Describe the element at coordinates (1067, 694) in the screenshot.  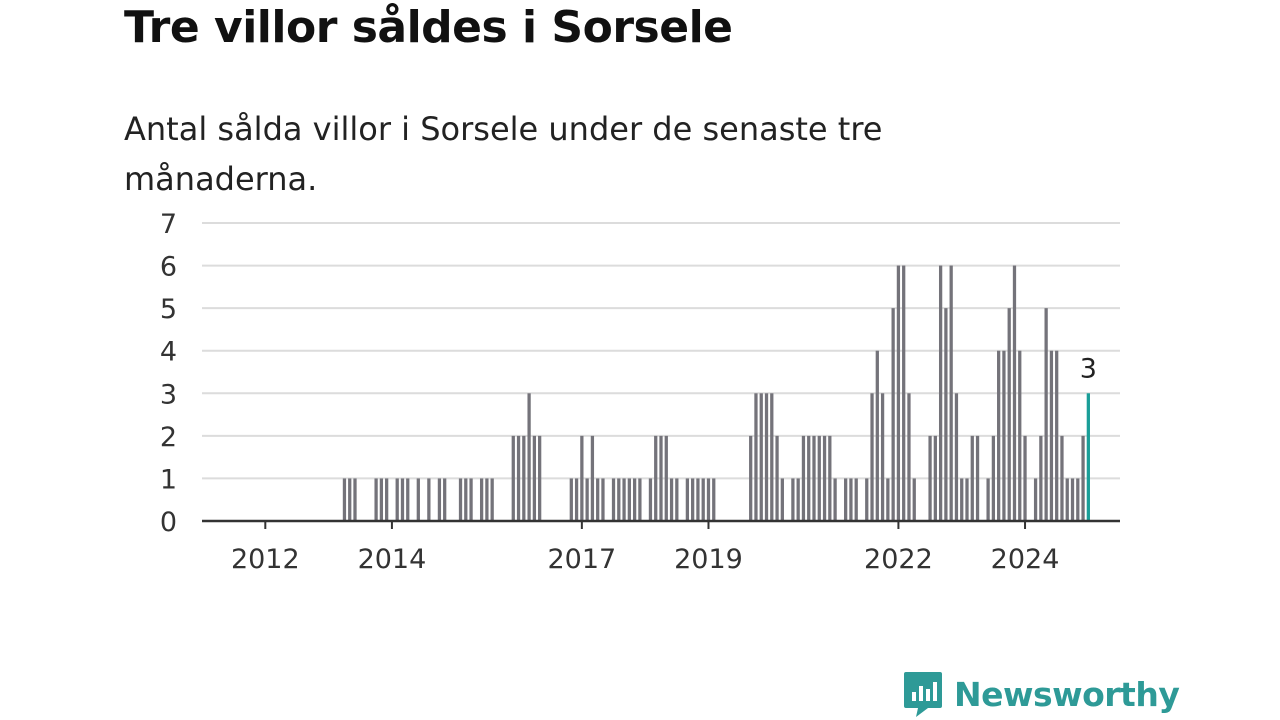
I see `brand-name: Newsworthy` at that location.